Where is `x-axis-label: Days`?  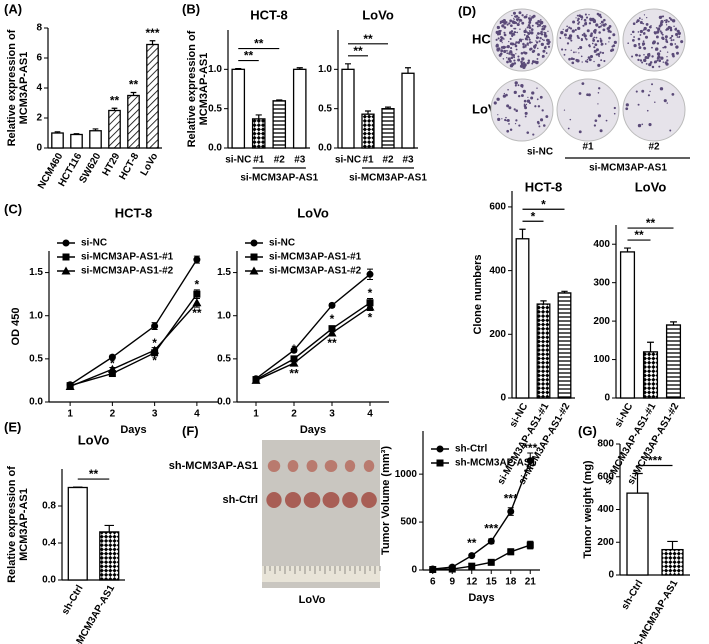
x-axis-label: Days is located at coordinates (481, 598).